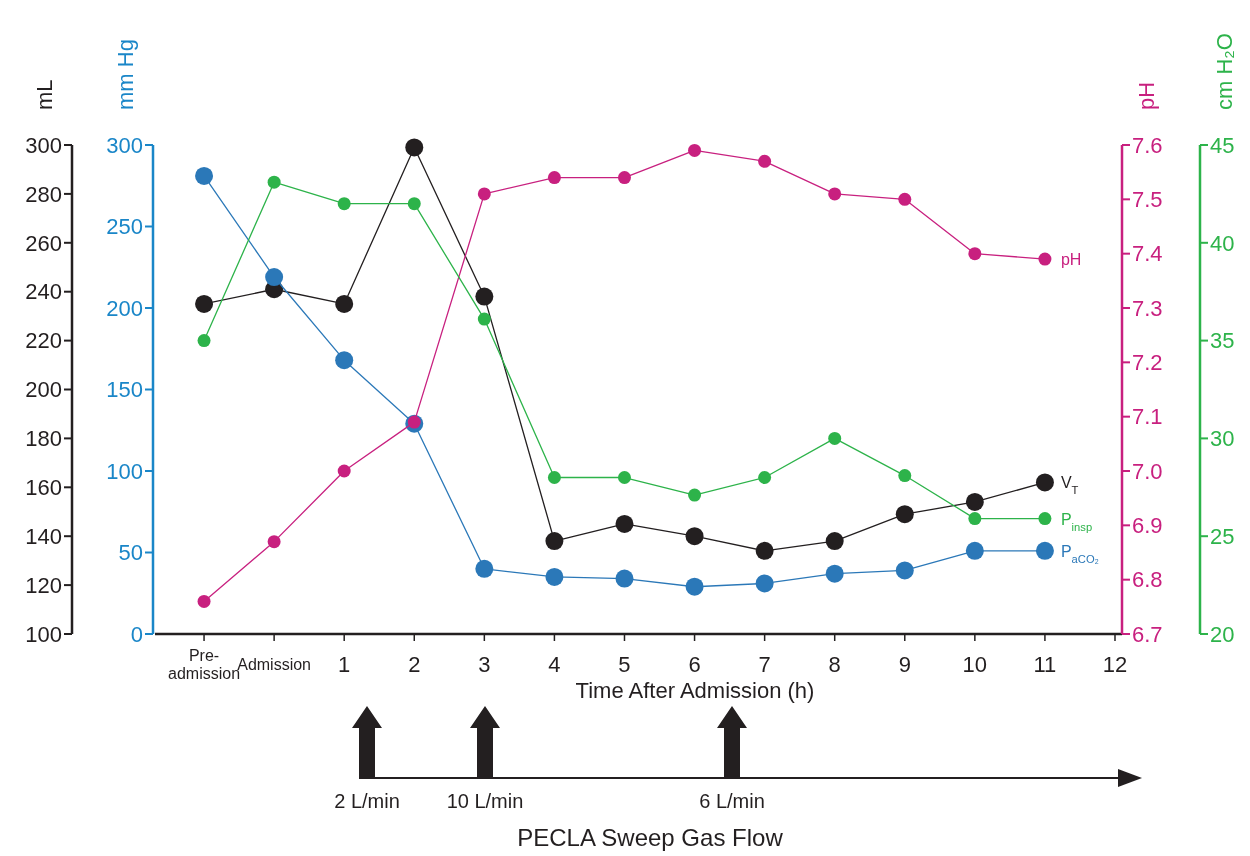  What do you see at coordinates (124, 145) in the screenshot?
I see `y2-tick-label: 300` at bounding box center [124, 145].